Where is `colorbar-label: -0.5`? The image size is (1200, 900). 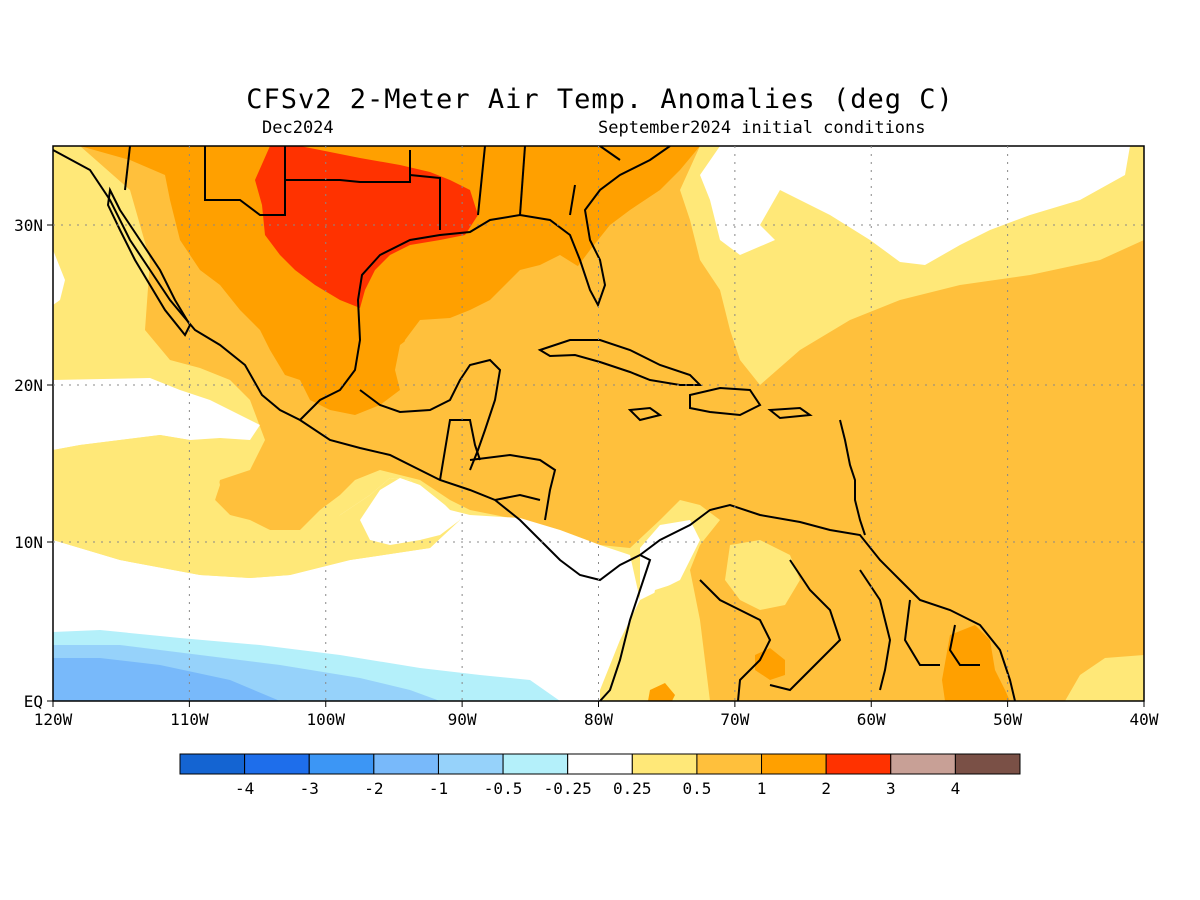 colorbar-label: -0.5 is located at coordinates (503, 788).